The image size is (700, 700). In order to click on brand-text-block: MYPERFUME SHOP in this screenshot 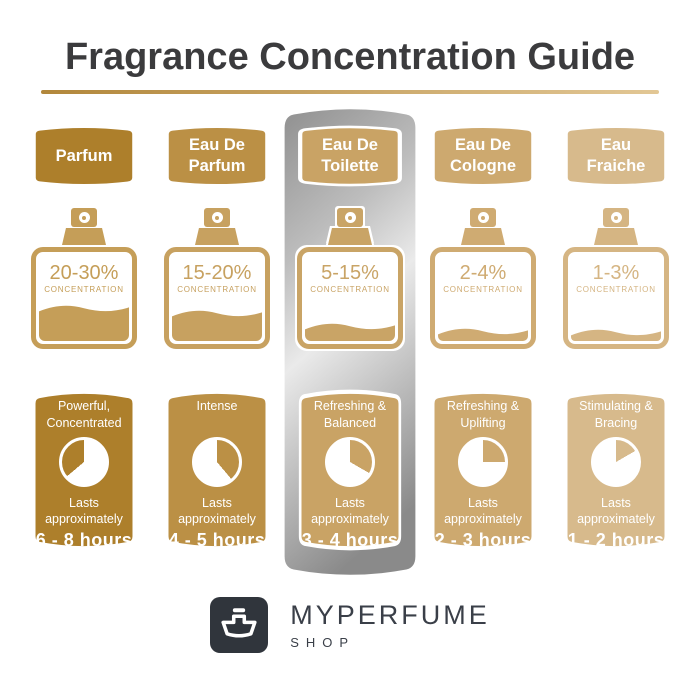, I will do `click(390, 625)`.